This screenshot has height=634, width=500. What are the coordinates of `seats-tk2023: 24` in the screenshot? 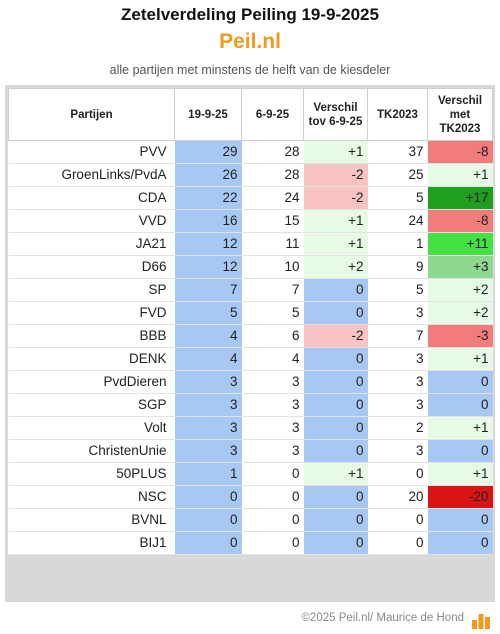 It's located at (397, 221).